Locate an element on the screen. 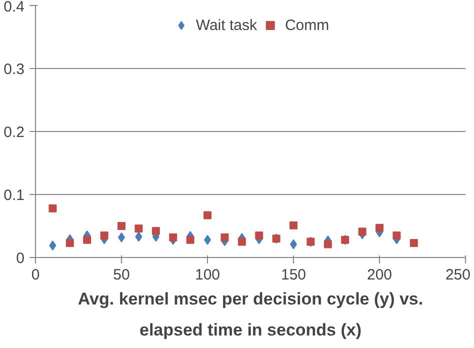  x-tick-label: 50 is located at coordinates (121, 275).